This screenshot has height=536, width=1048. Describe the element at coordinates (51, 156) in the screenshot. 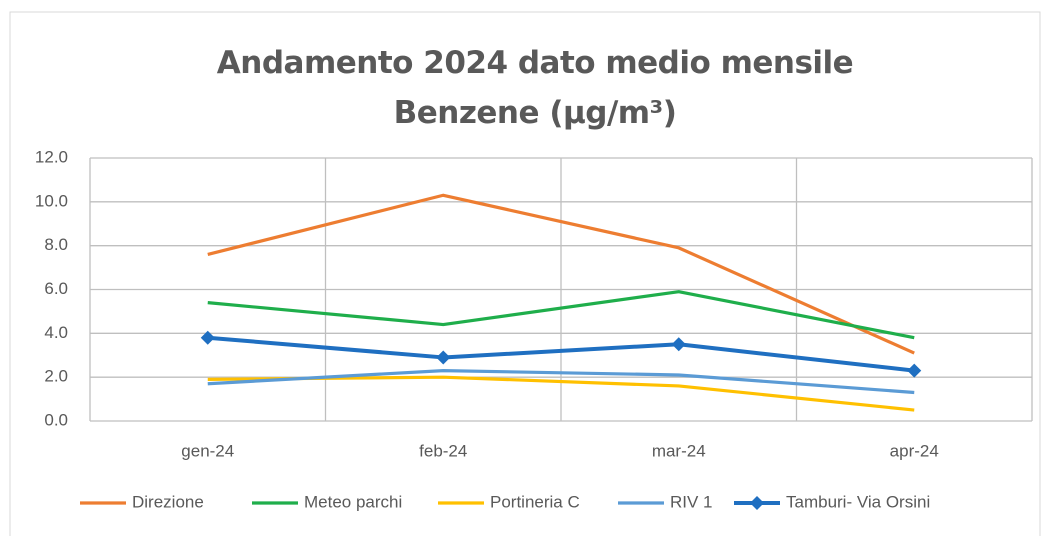

I see `y-tick-label: 12.0` at that location.